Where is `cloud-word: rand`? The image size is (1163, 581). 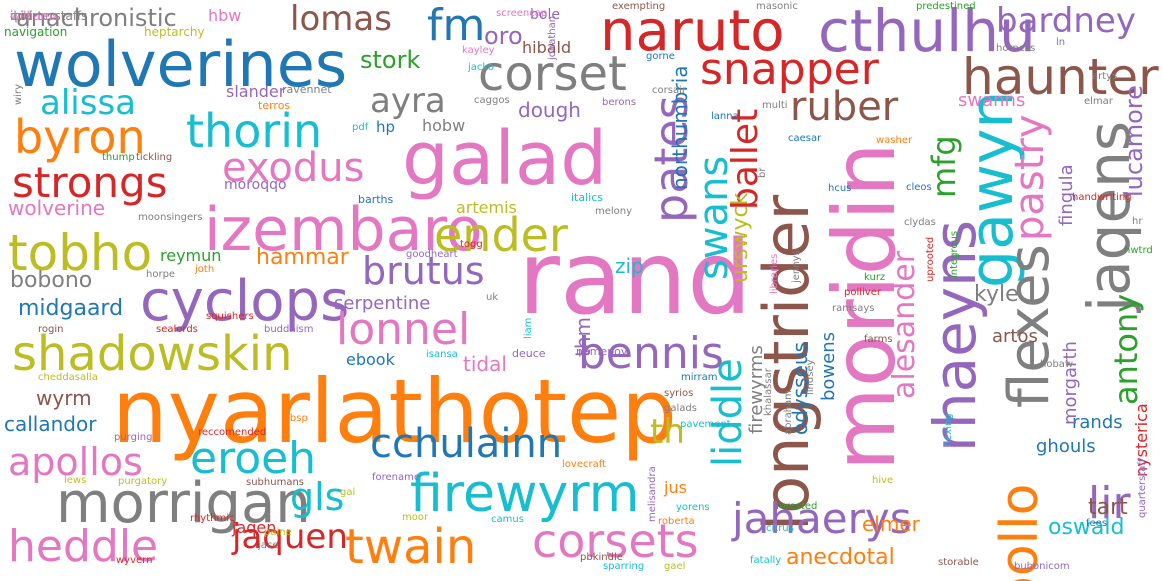 cloud-word: rand is located at coordinates (635, 278).